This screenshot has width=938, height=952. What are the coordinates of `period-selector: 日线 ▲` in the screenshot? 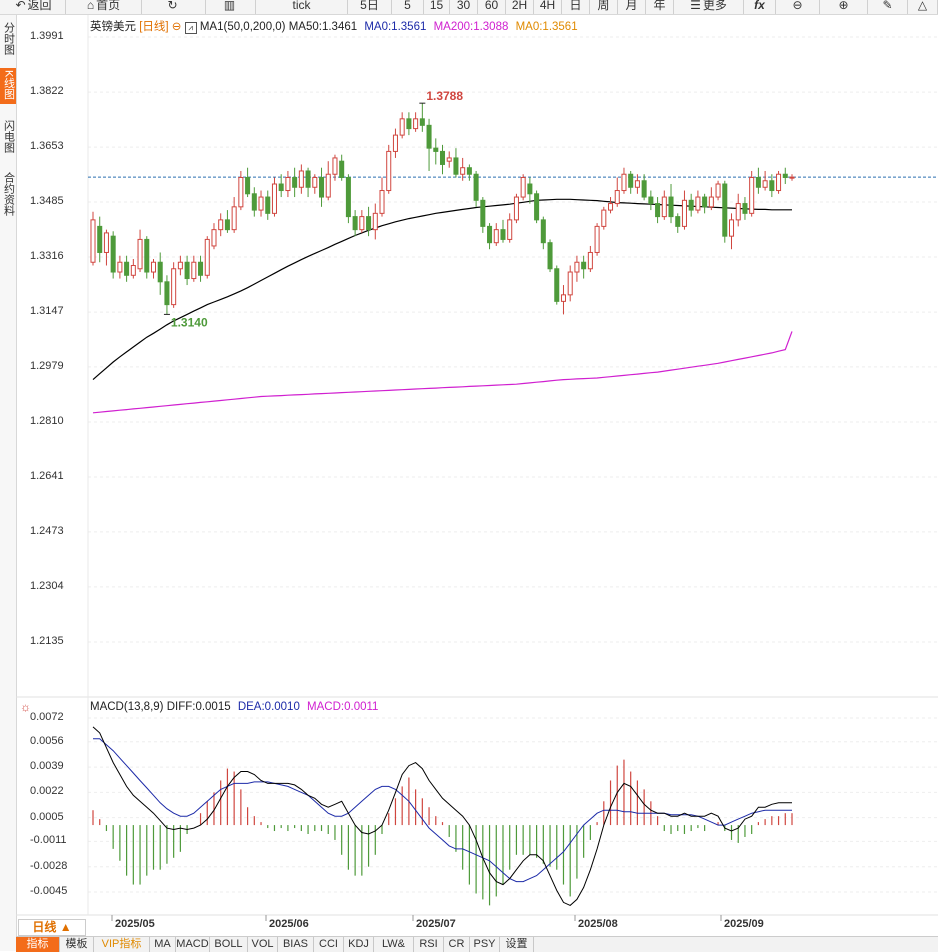 It's located at (52, 927).